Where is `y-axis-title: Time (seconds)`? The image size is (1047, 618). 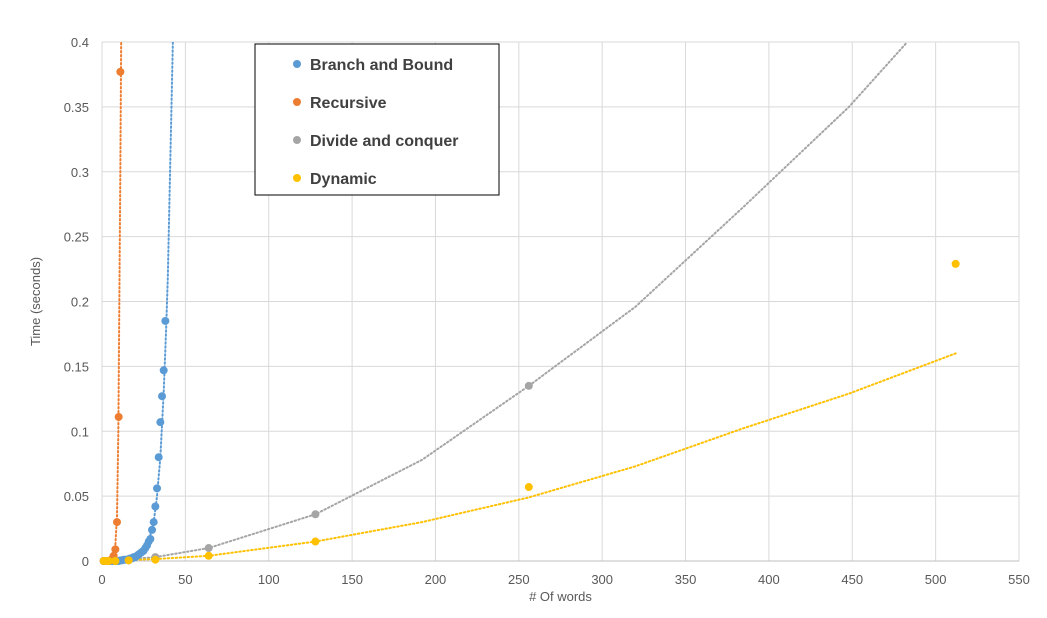
y-axis-title: Time (seconds) is located at coordinates (35, 301).